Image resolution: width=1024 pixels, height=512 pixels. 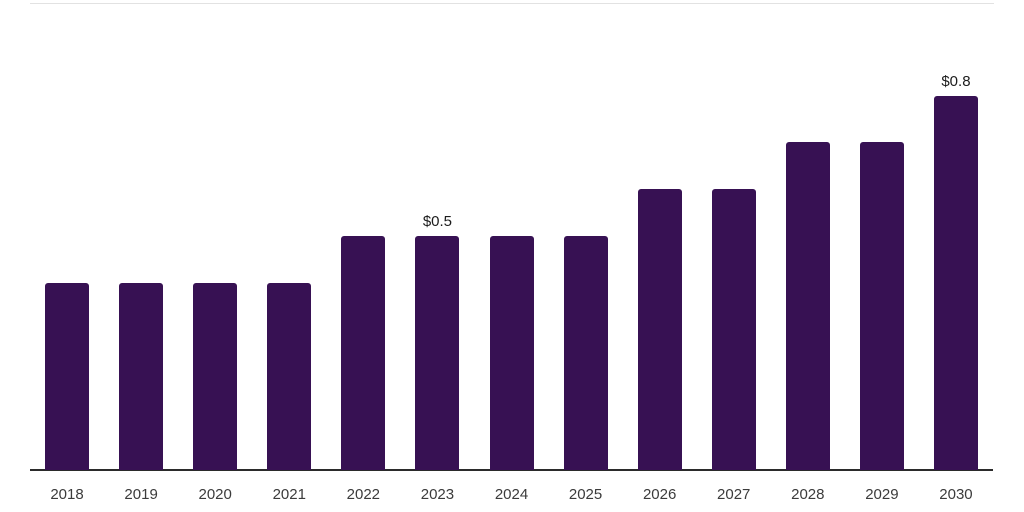 I want to click on data-label-2030: $0.8, so click(x=956, y=81).